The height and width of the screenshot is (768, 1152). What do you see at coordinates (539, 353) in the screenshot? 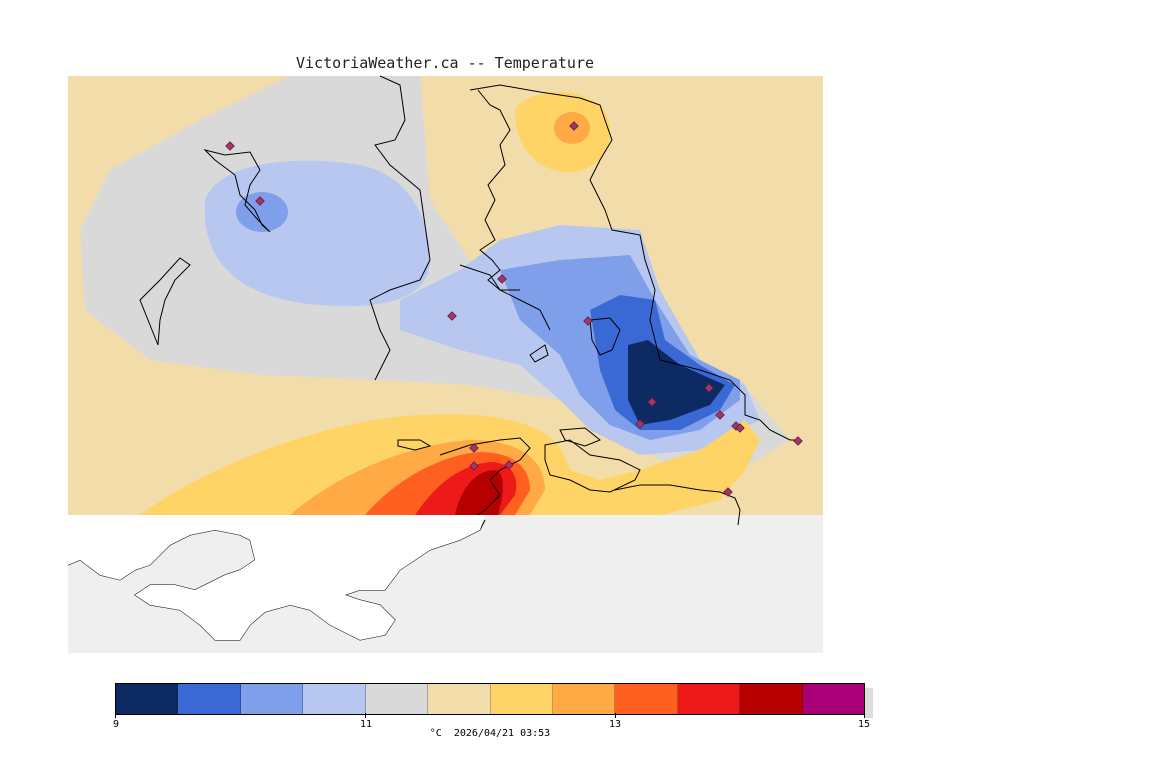
I see `coastline-islet` at bounding box center [539, 353].